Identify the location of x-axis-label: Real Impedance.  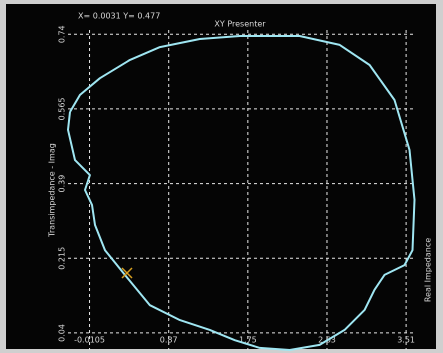
(428, 270).